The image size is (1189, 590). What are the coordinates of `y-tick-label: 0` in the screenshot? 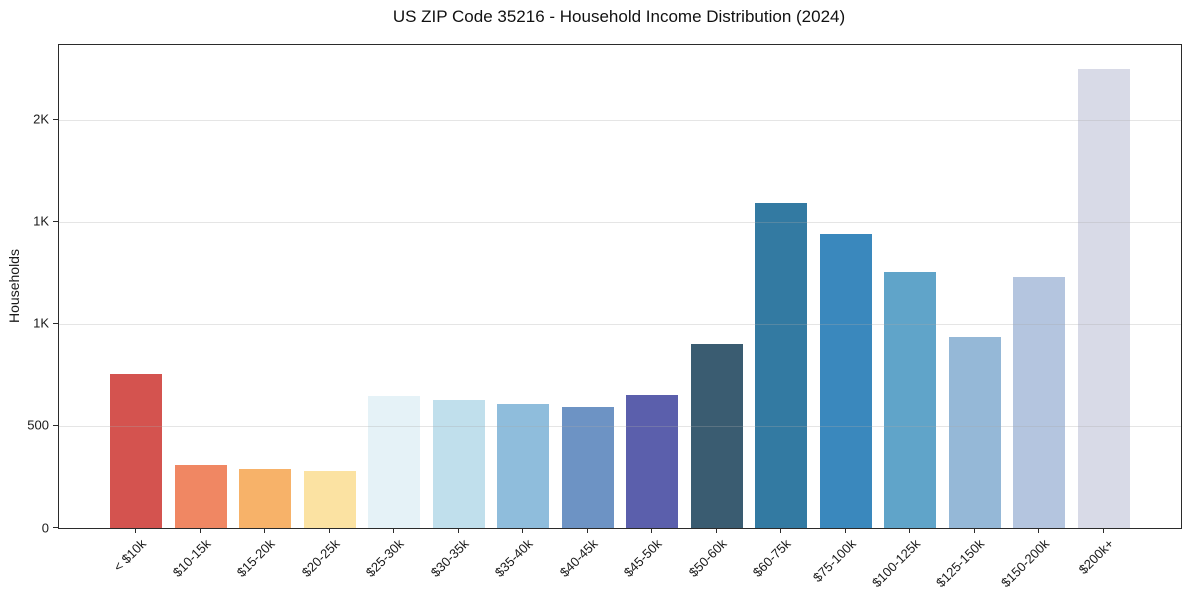 It's located at (45, 527).